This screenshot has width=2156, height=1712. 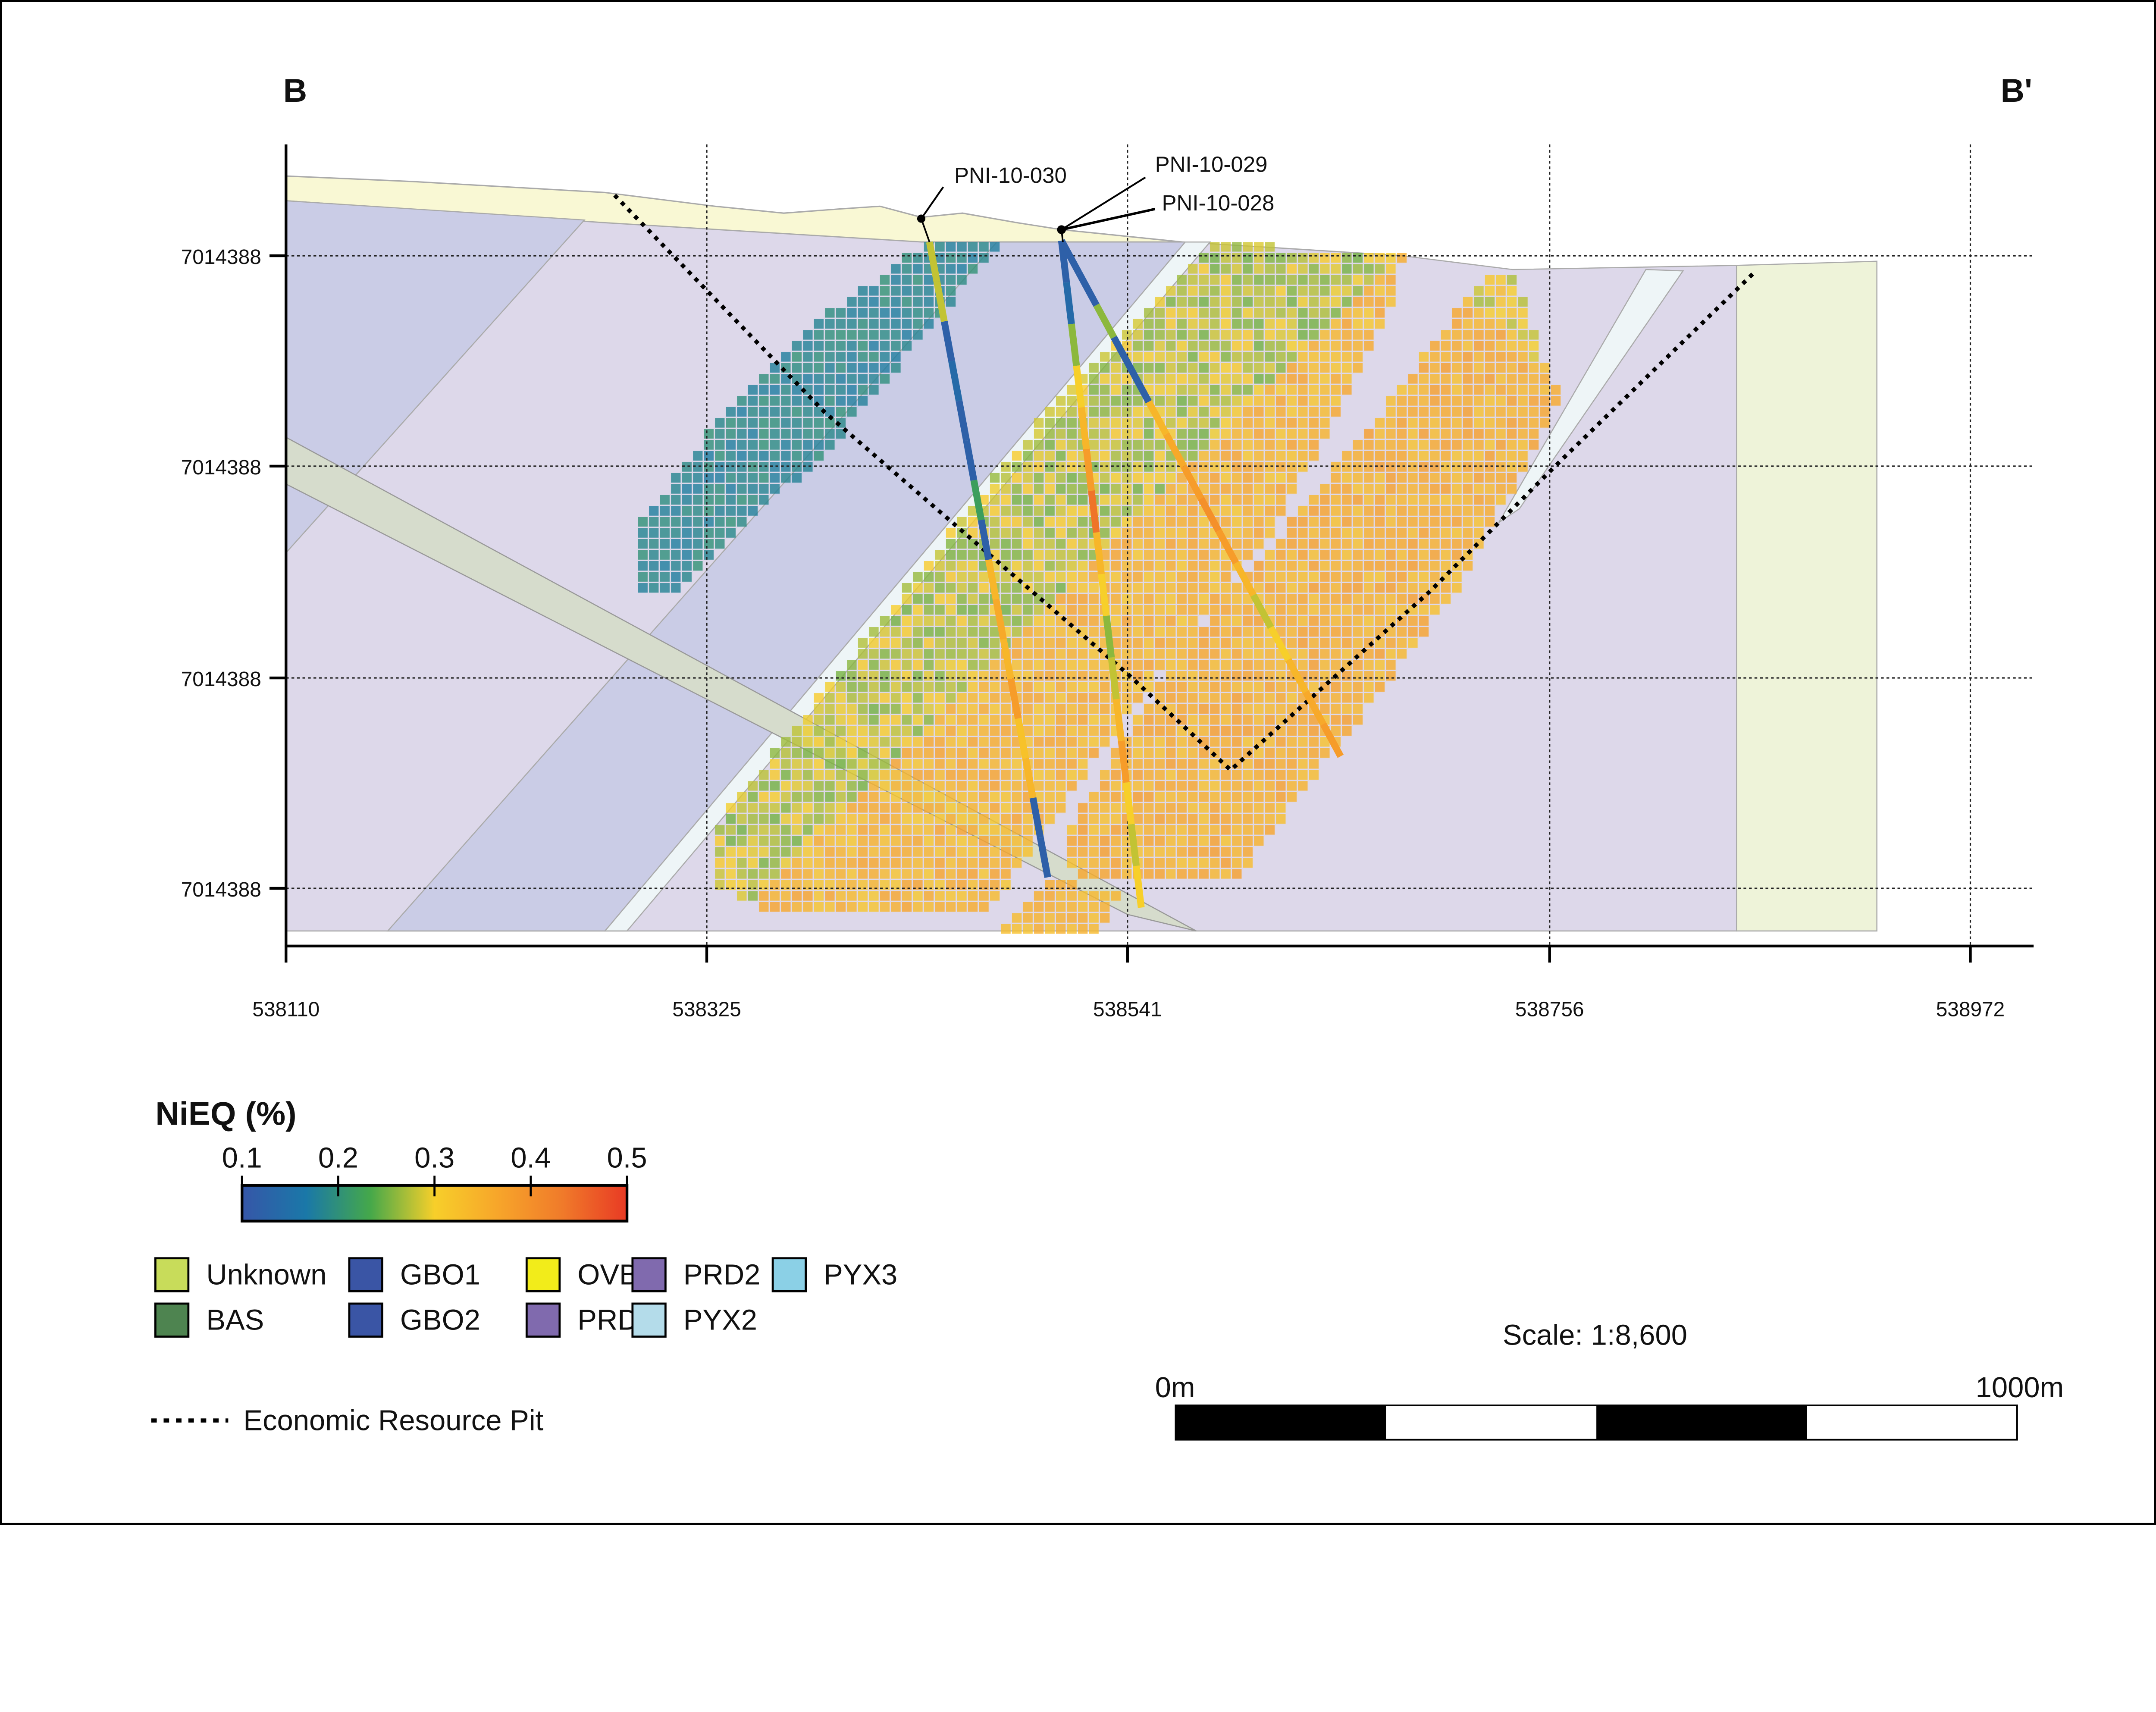 What do you see at coordinates (1596, 1423) in the screenshot?
I see `scale-outline` at bounding box center [1596, 1423].